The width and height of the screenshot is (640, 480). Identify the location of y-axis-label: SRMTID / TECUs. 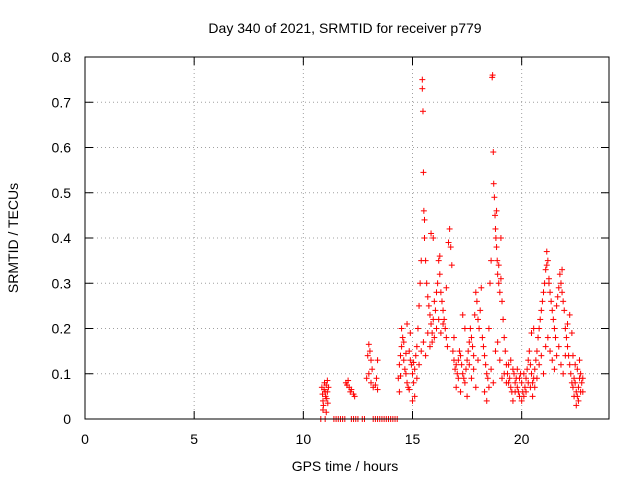
(13, 238).